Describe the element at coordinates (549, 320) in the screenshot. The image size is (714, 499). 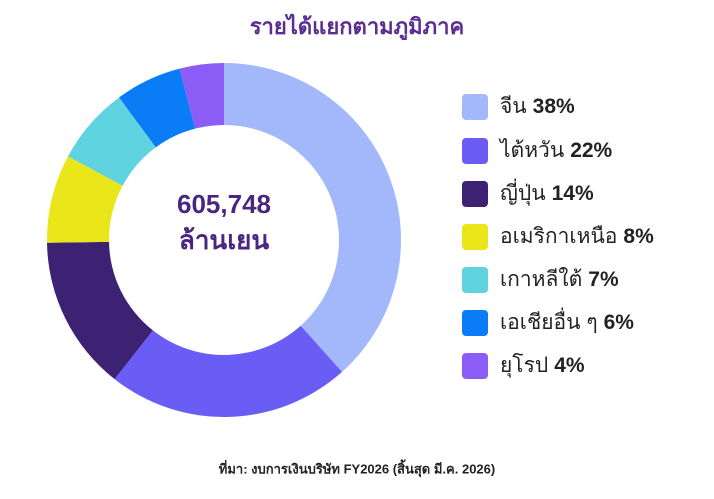
I see `legend-label: เอเชียอื่น ๆ` at that location.